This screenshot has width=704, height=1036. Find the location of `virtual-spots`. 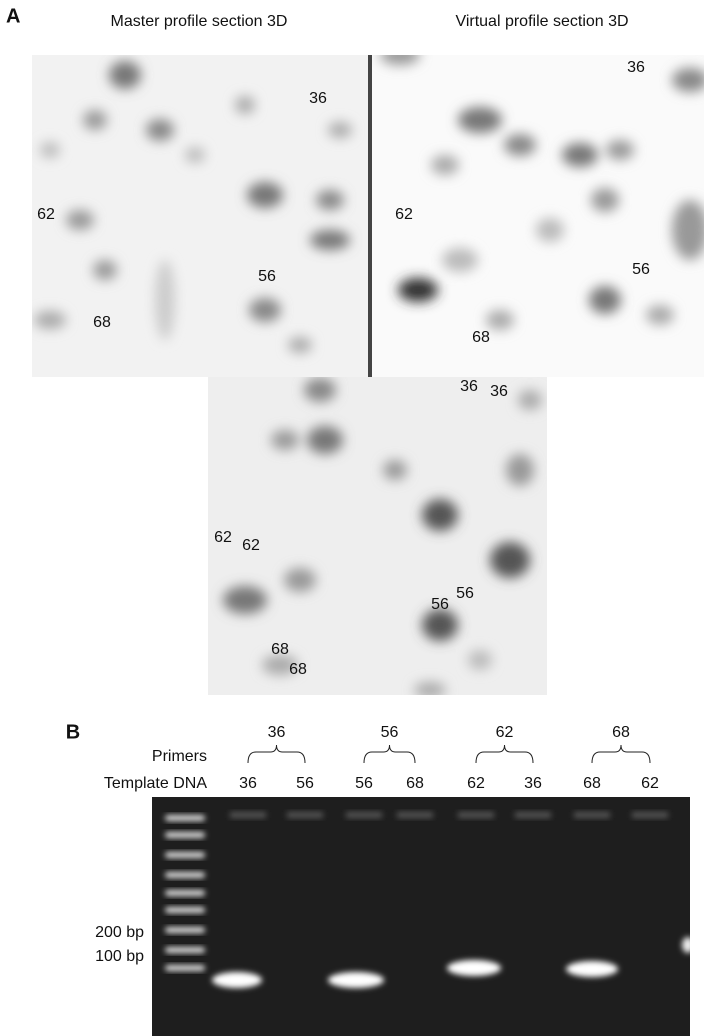

virtual-spots is located at coordinates (542, 192).